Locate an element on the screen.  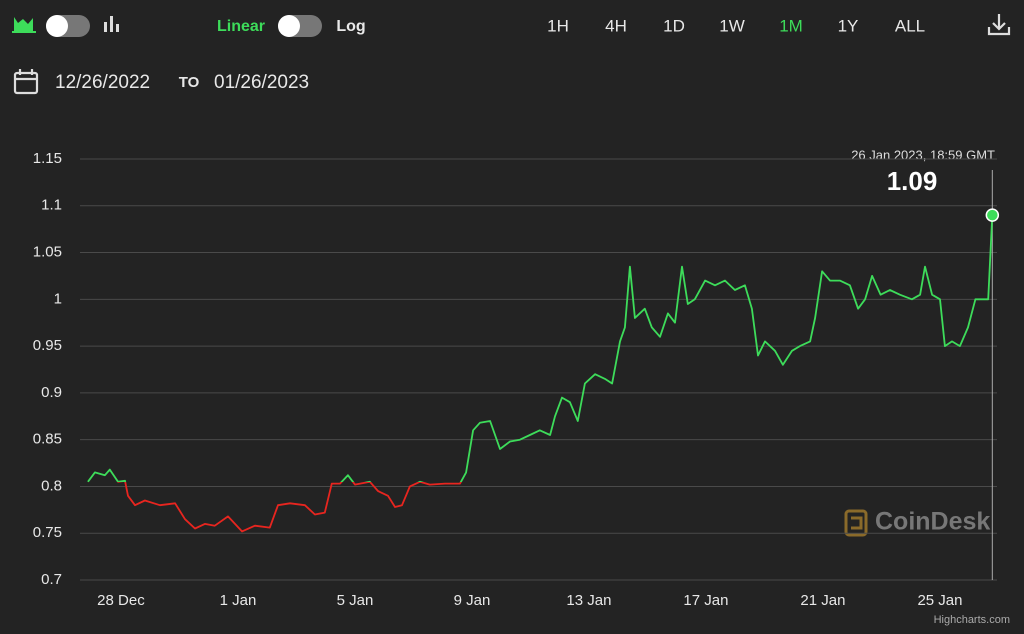
range-button: 4H is located at coordinates (616, 25).